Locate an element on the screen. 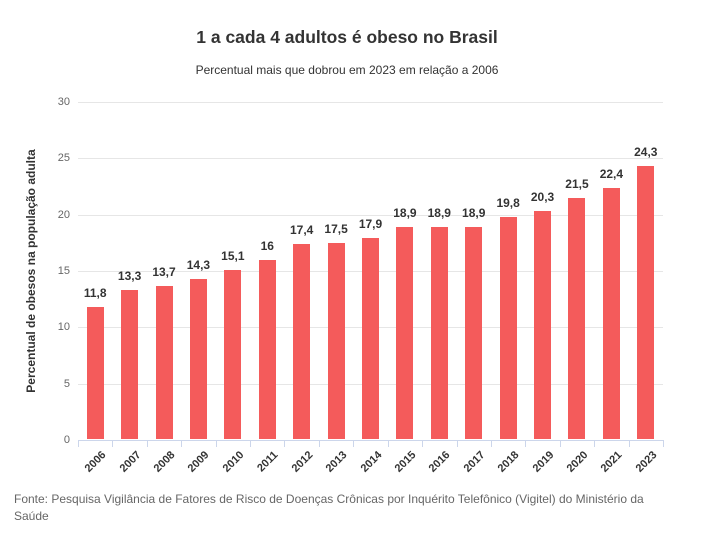 The image size is (708, 554). bar-2012 is located at coordinates (302, 341).